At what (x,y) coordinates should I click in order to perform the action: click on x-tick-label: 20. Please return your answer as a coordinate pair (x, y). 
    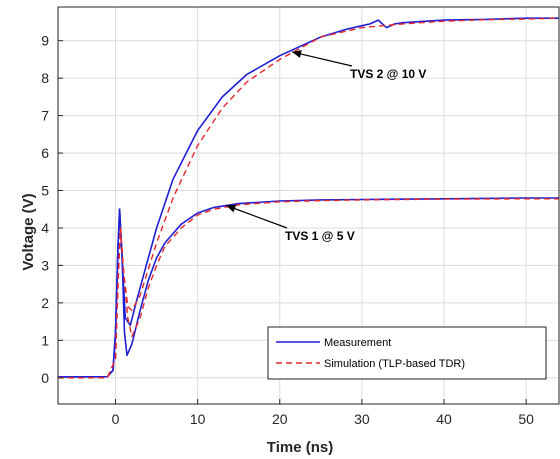
    Looking at the image, I should click on (280, 419).